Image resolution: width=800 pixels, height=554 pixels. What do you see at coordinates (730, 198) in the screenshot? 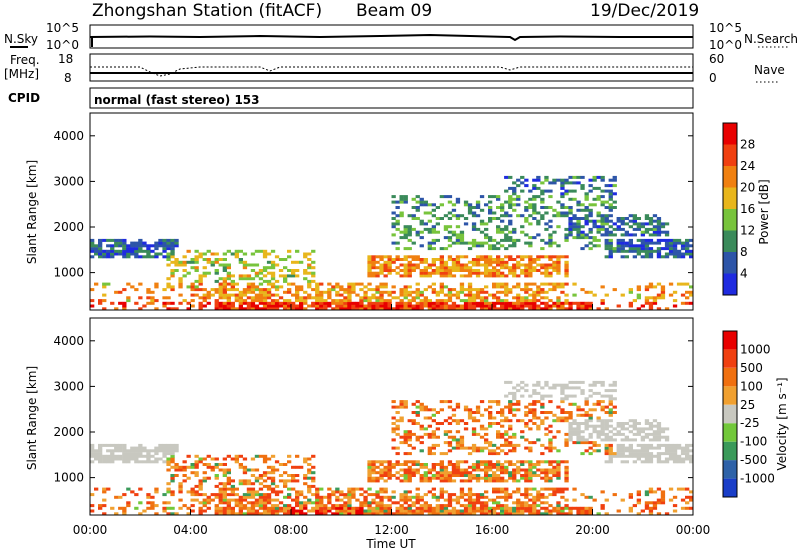
I see `colorbar-swatch` at bounding box center [730, 198].